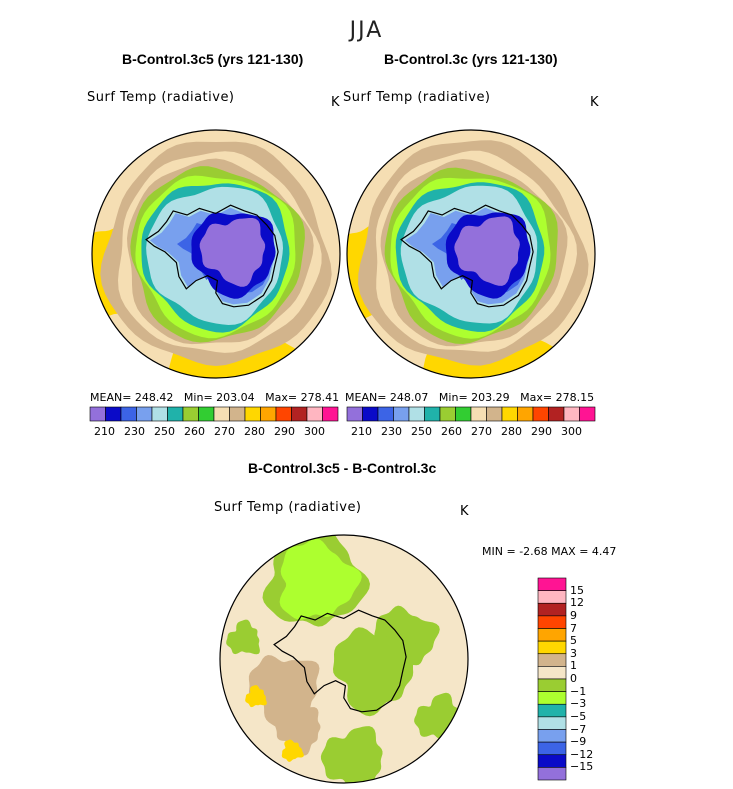 This screenshot has height=789, width=733. I want to click on panel3-neg-region-north-light, so click(320, 579).